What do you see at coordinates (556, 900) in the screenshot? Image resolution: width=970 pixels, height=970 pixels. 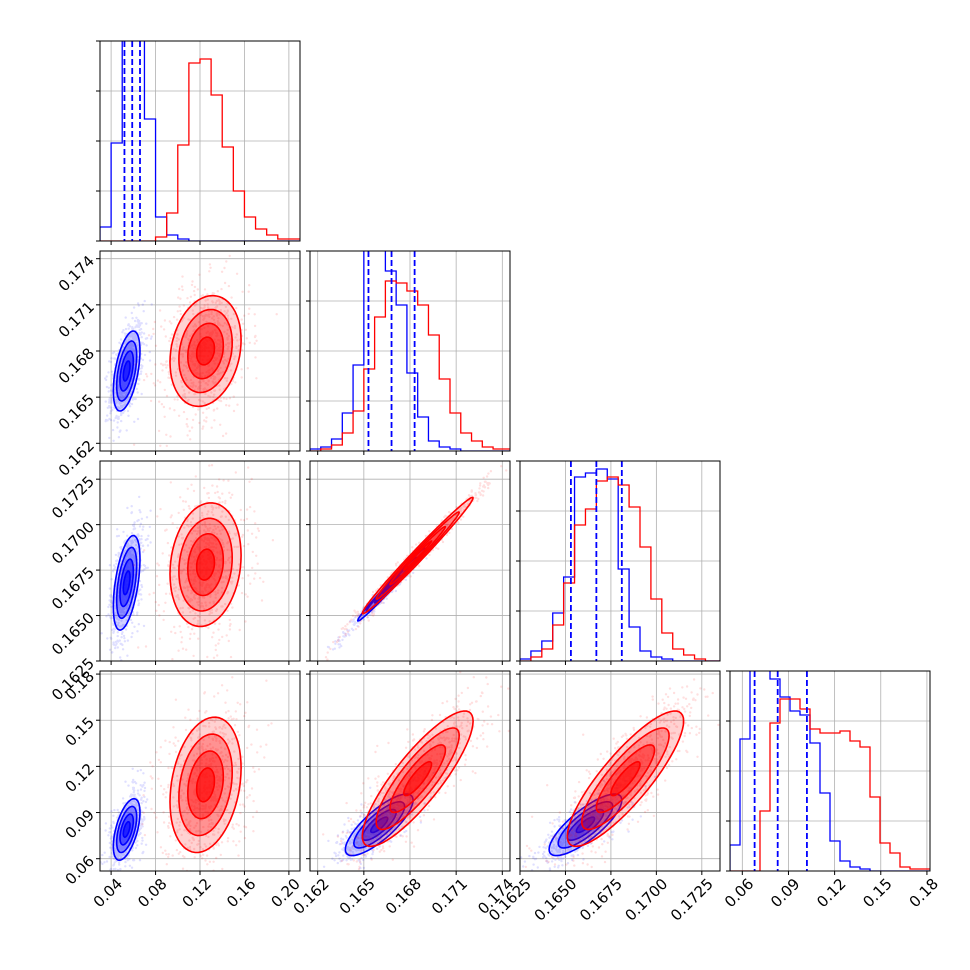 I see `x-tick-label: 0.1650` at bounding box center [556, 900].